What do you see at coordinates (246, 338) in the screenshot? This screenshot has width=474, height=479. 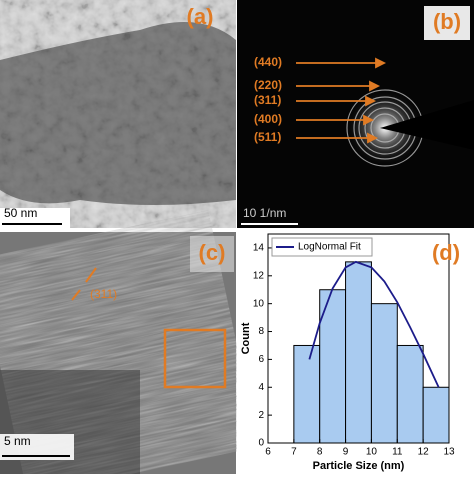 I see `y-axis-title: Count` at bounding box center [246, 338].